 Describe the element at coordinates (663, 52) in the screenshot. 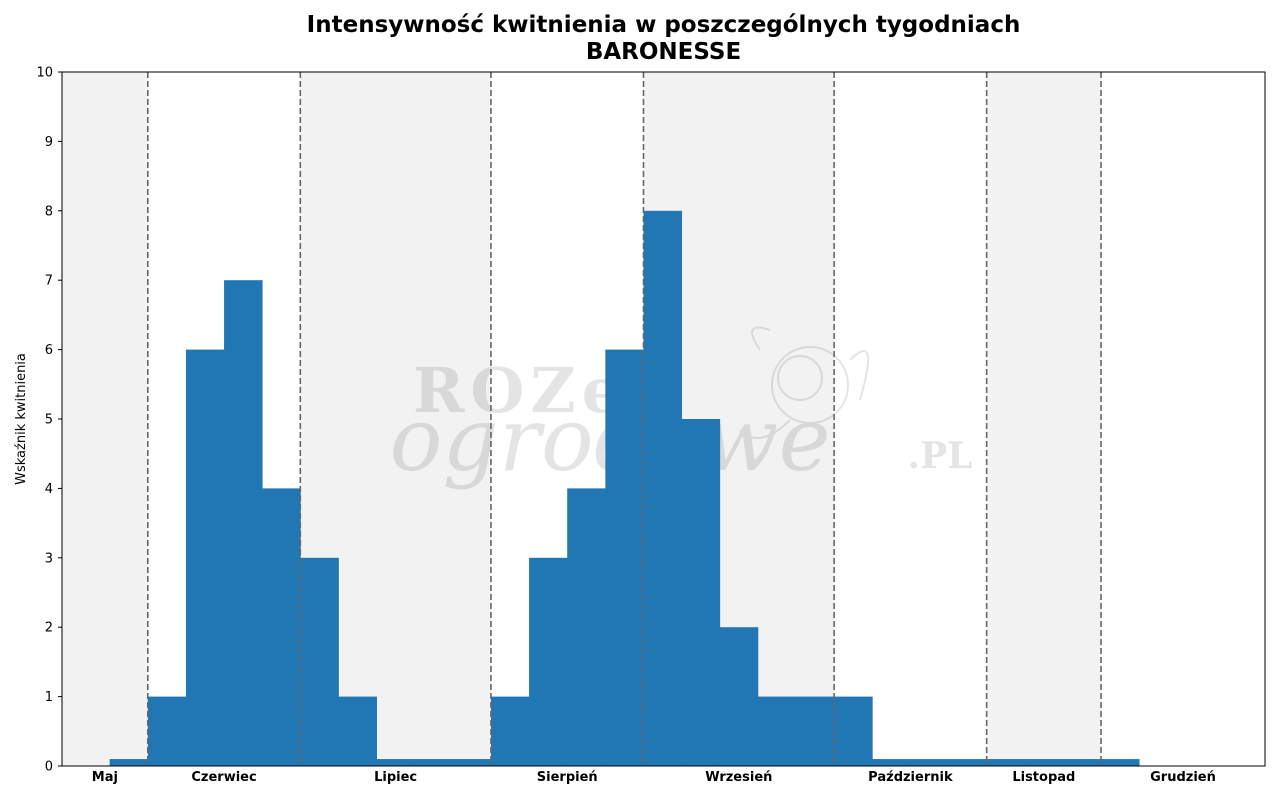

I see `chart-title-line2: BARONESSE` at that location.